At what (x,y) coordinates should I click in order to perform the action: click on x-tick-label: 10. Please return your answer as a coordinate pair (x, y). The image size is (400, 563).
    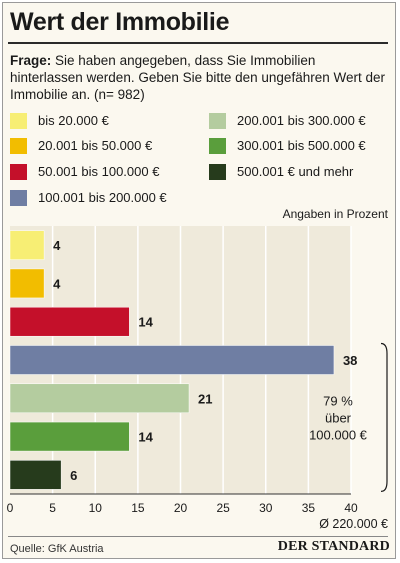
    Looking at the image, I should click on (96, 508).